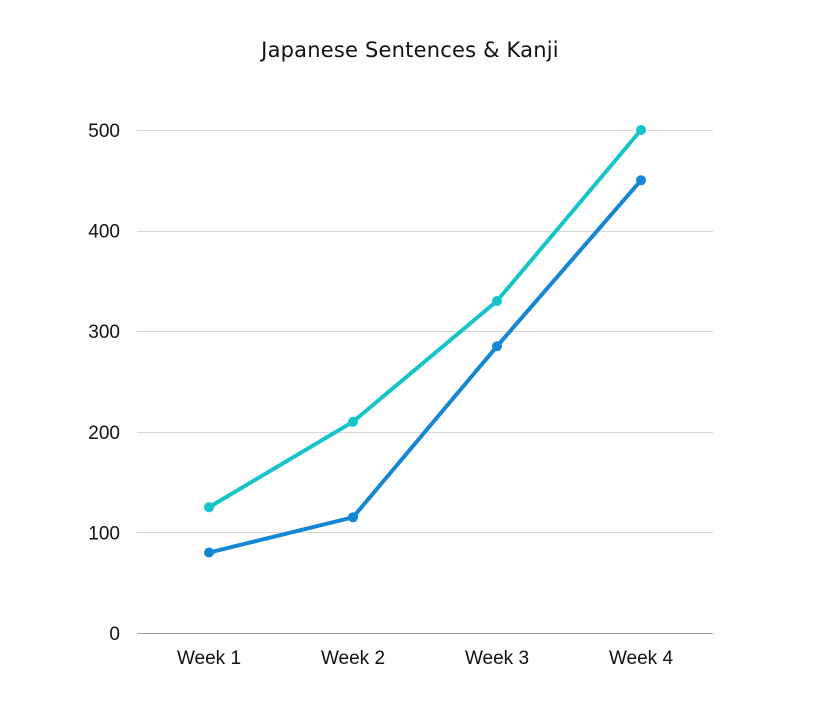 This screenshot has width=820, height=704. I want to click on chart-title: Japanese Sentences & Kanji, so click(410, 50).